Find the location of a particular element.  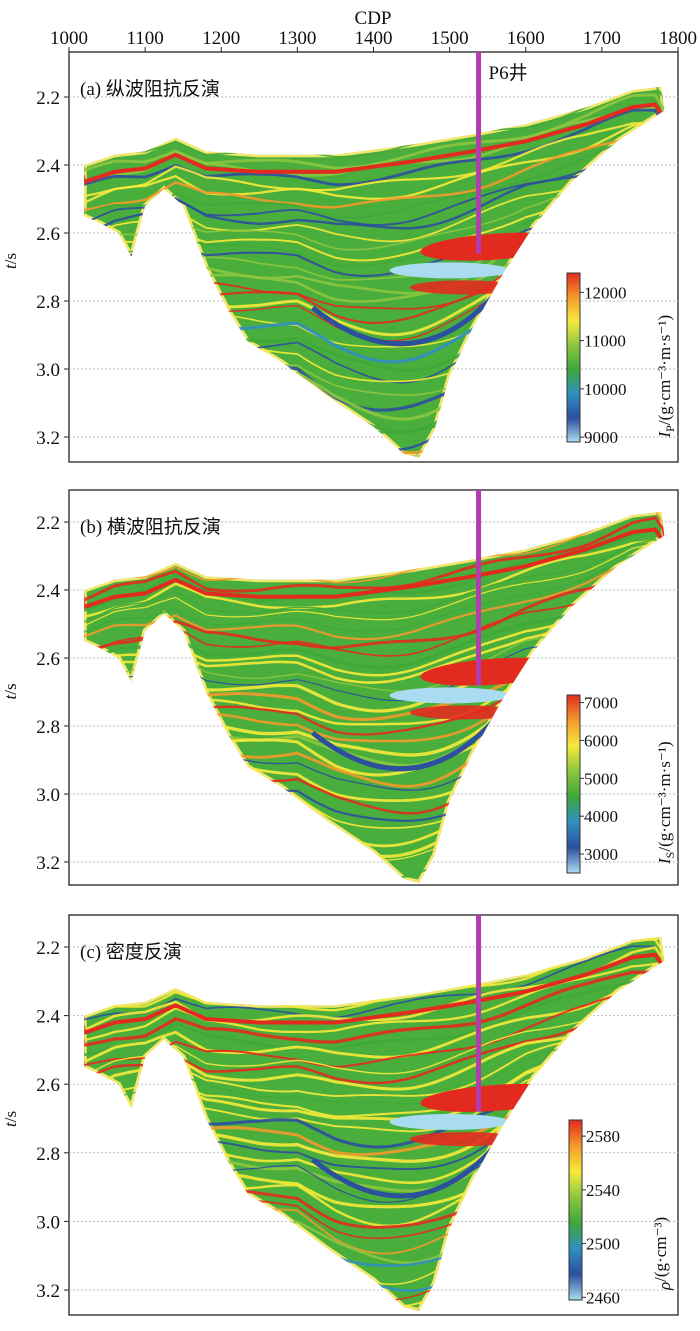

colorbar-tick-label: 2460 is located at coordinates (603, 1297).